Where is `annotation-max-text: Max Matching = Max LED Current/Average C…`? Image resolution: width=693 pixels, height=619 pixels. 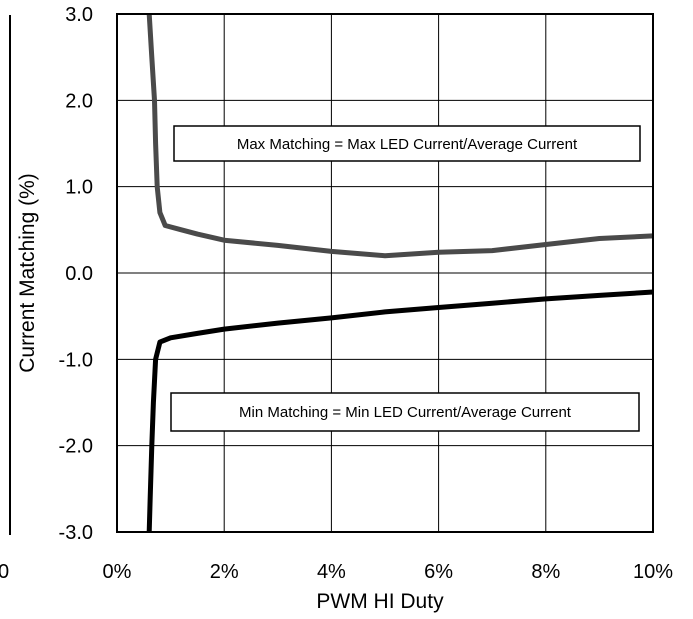 annotation-max-text: Max Matching = Max LED Current/Average C… is located at coordinates (407, 144).